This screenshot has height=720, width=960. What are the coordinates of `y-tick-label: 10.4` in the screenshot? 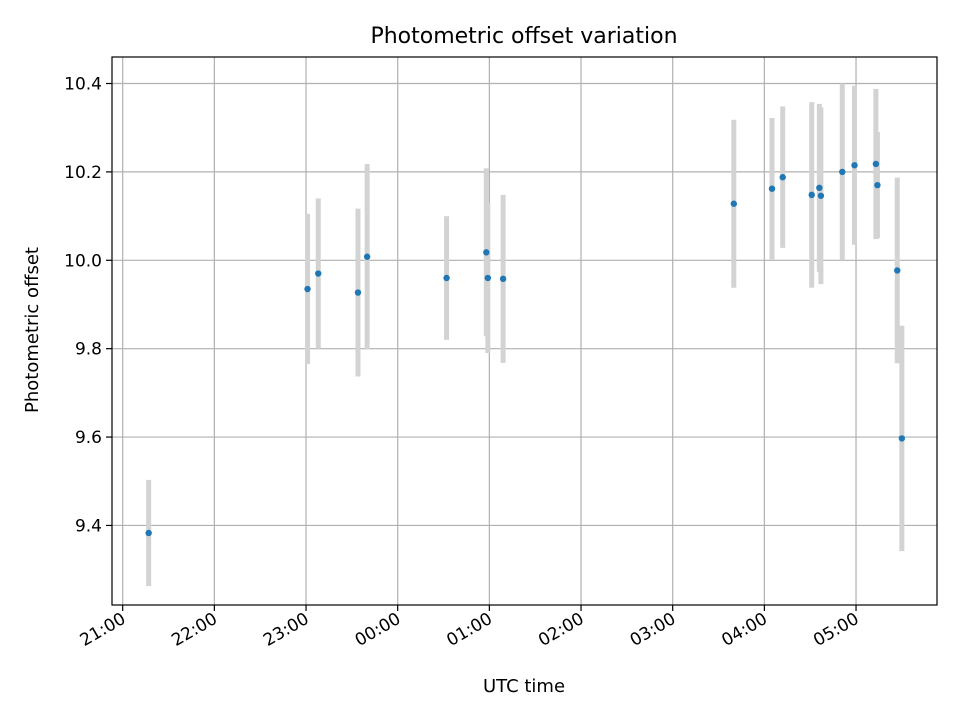 It's located at (83, 85).